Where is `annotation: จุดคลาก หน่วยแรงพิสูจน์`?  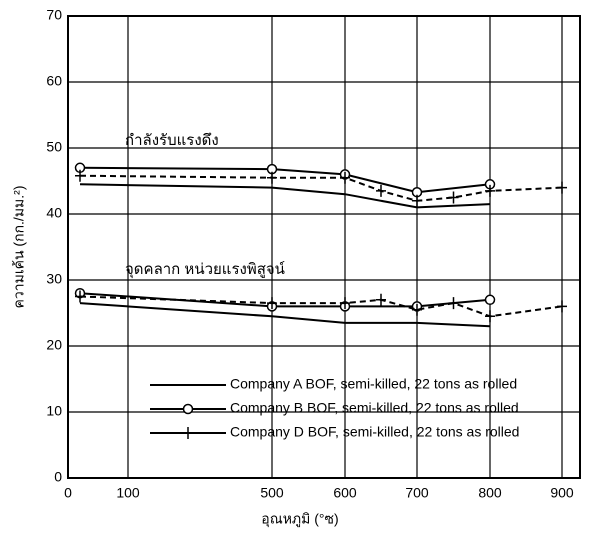
annotation: จุดคลาก หน่วยแรงพิสูจน์ is located at coordinates (205, 270).